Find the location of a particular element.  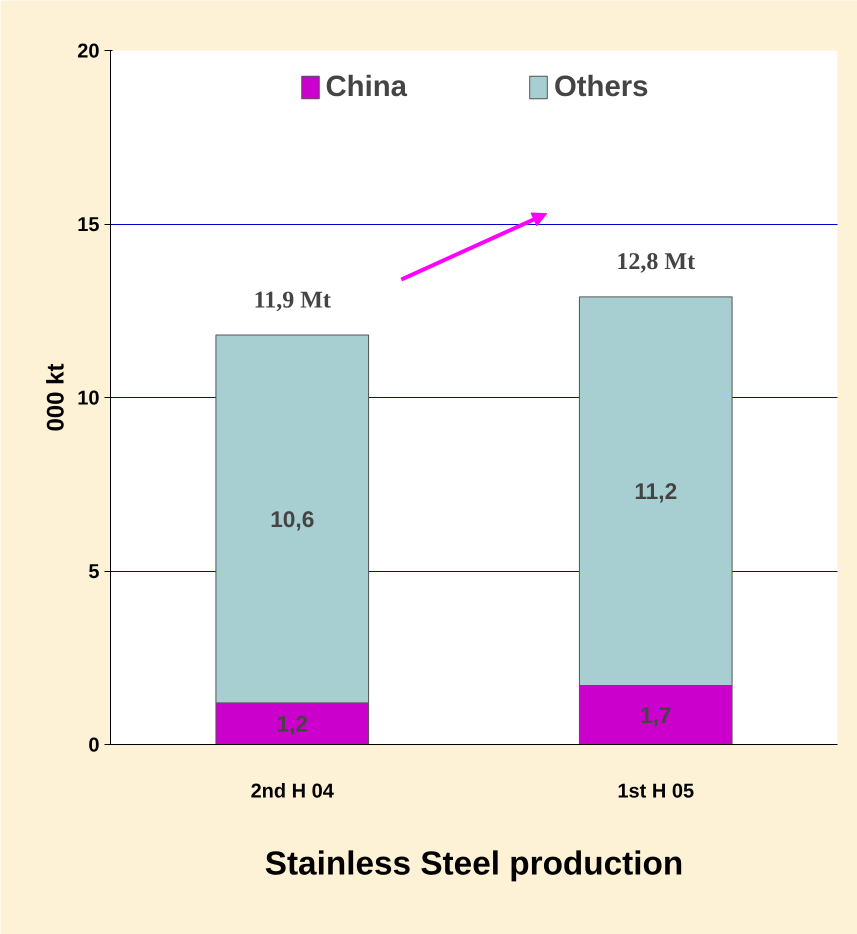

y-tick-label: 15 is located at coordinates (88, 225).